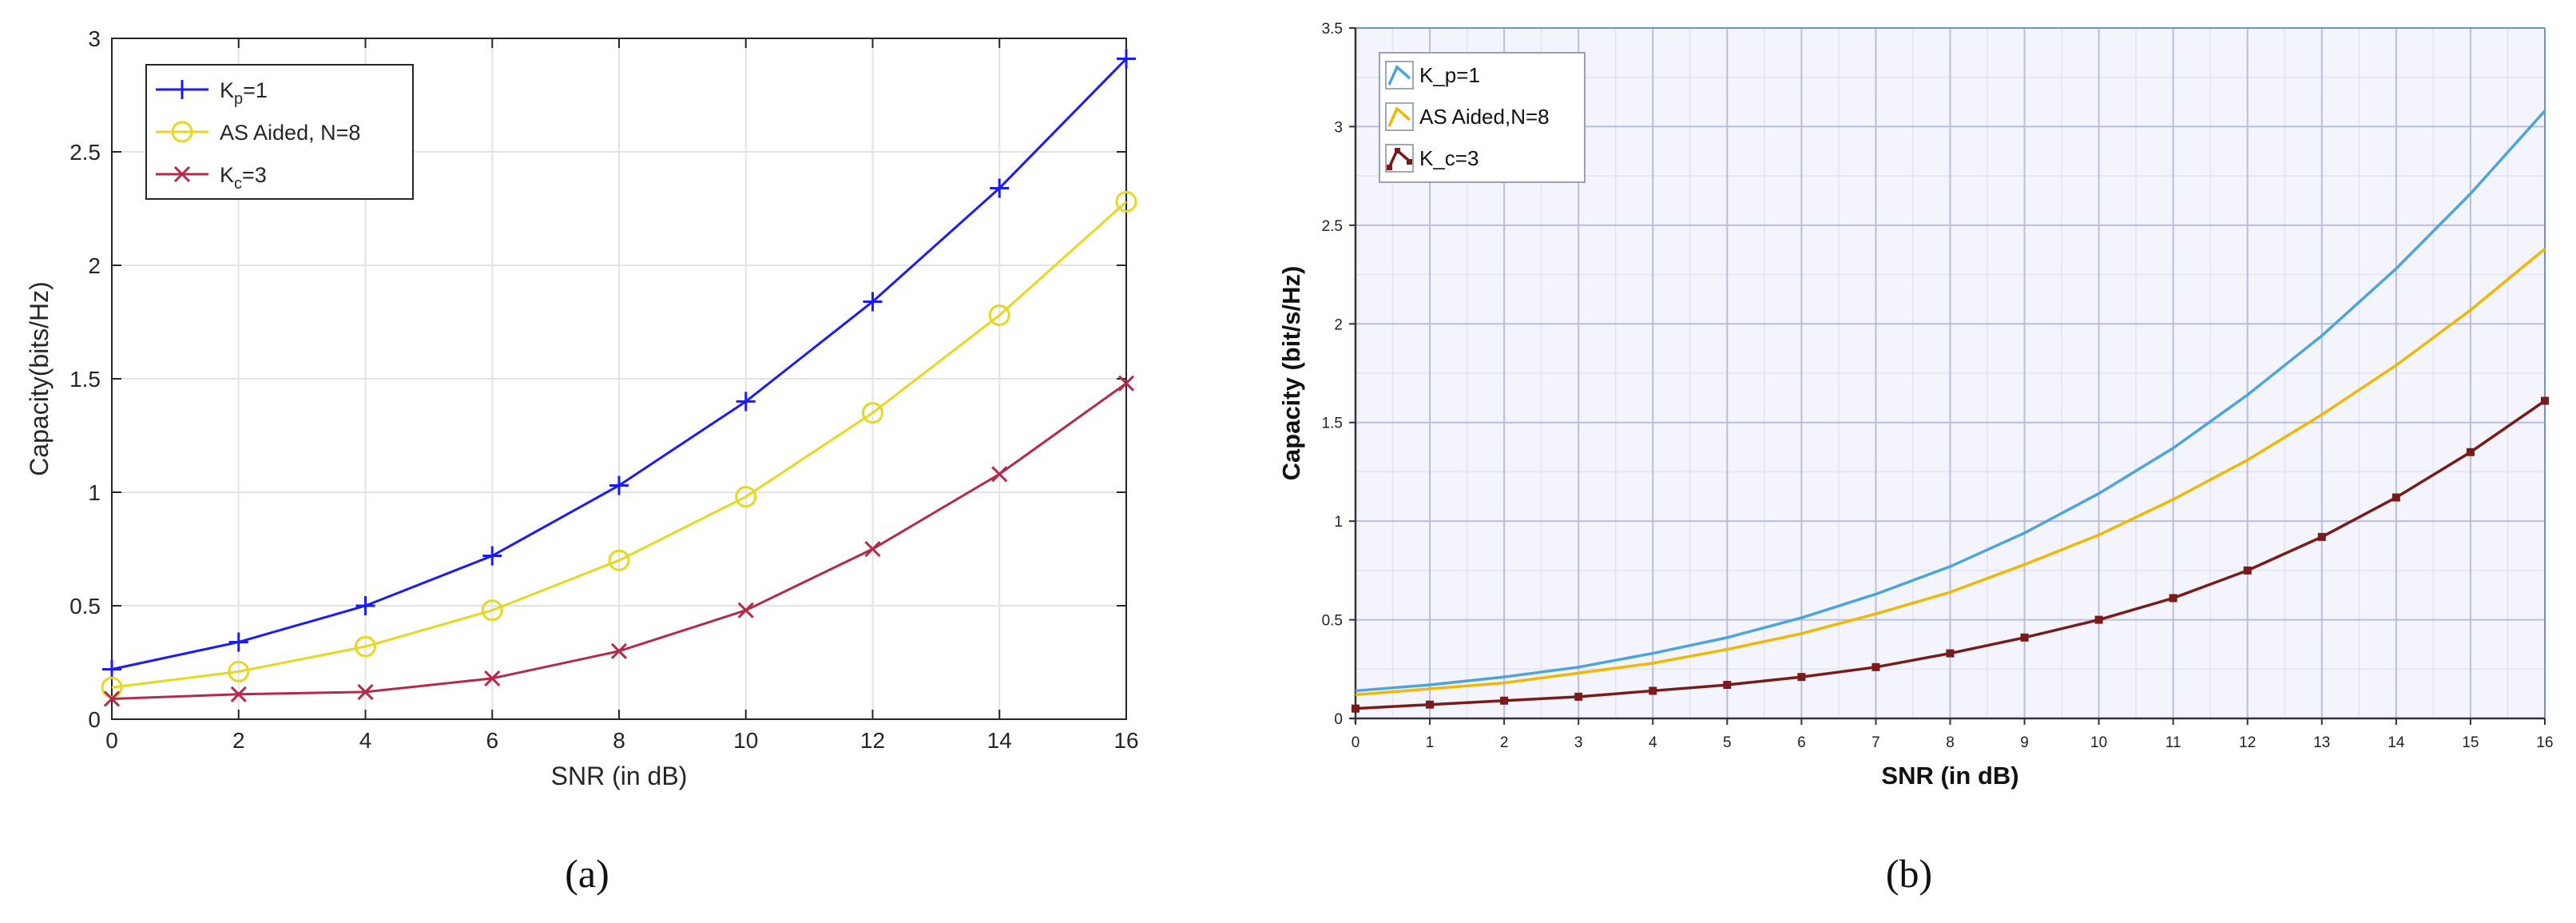 This screenshot has width=2576, height=923. Describe the element at coordinates (1875, 743) in the screenshot. I see `x-tick-label: 7` at that location.